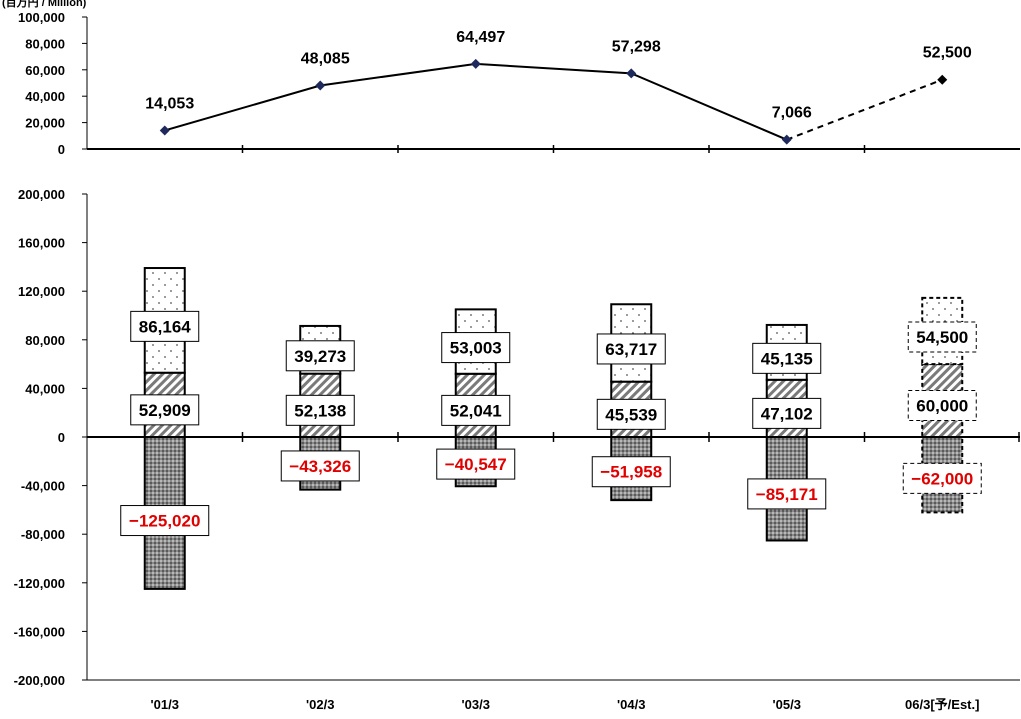 This screenshot has height=719, width=1021. What do you see at coordinates (45, 123) in the screenshot?
I see `line-y-tick-label: 20,000` at bounding box center [45, 123].